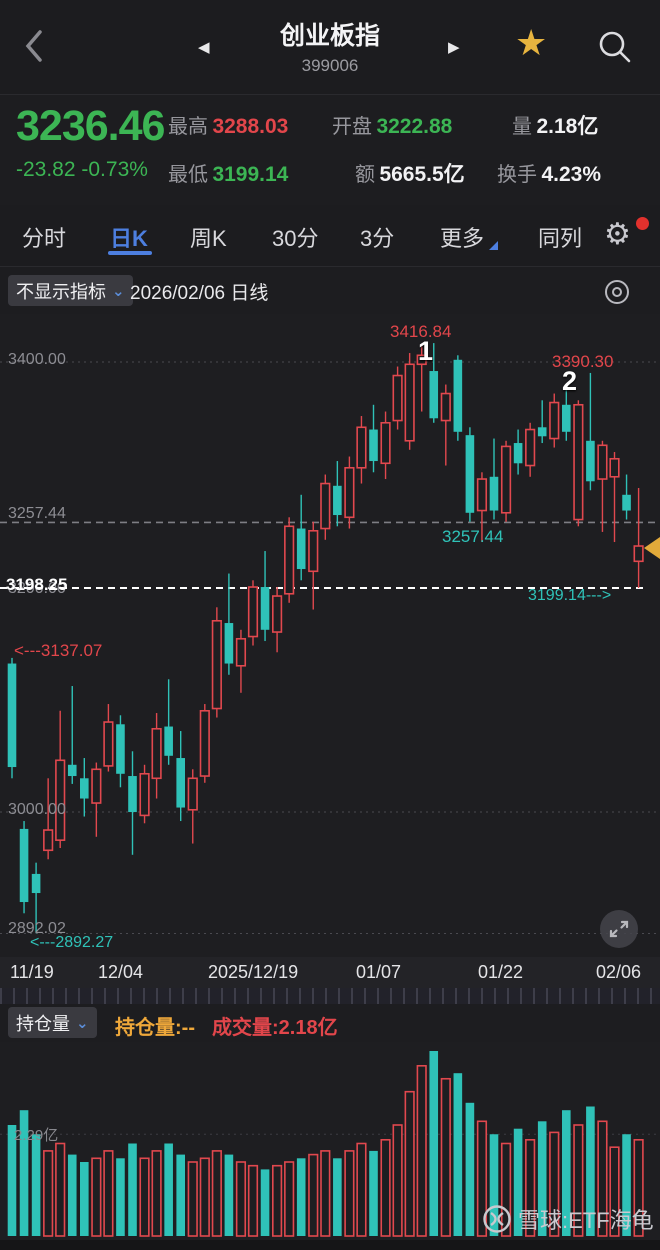  Describe the element at coordinates (615, 49) in the screenshot. I see `search-icon` at that location.